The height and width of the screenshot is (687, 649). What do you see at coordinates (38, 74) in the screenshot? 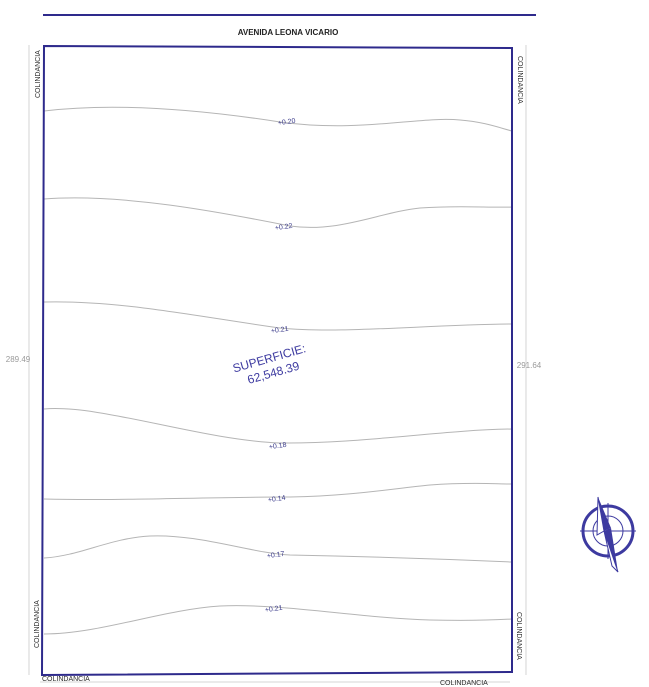
I see `boundary-label-top-left: COLINDANCIA` at bounding box center [38, 74].